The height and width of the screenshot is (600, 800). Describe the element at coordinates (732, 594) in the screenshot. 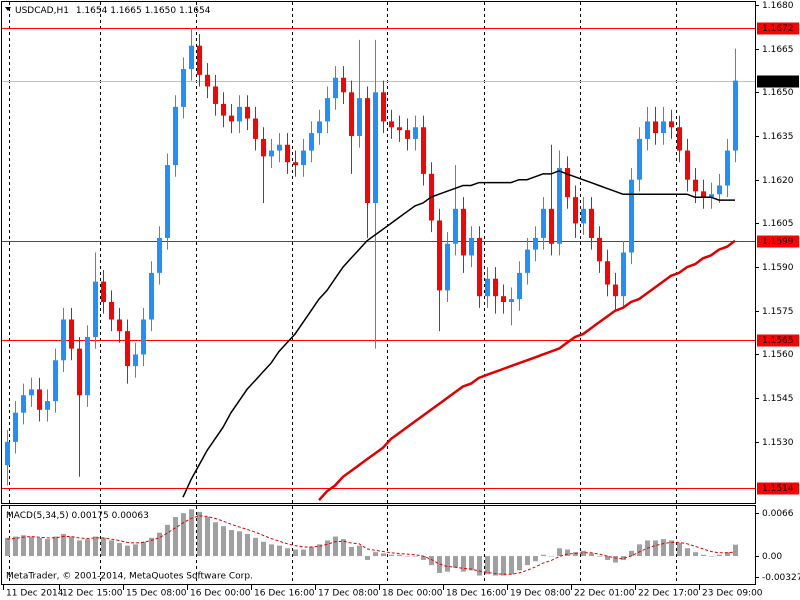

I see `x-tick-label: 23 Dec 09:00` at that location.